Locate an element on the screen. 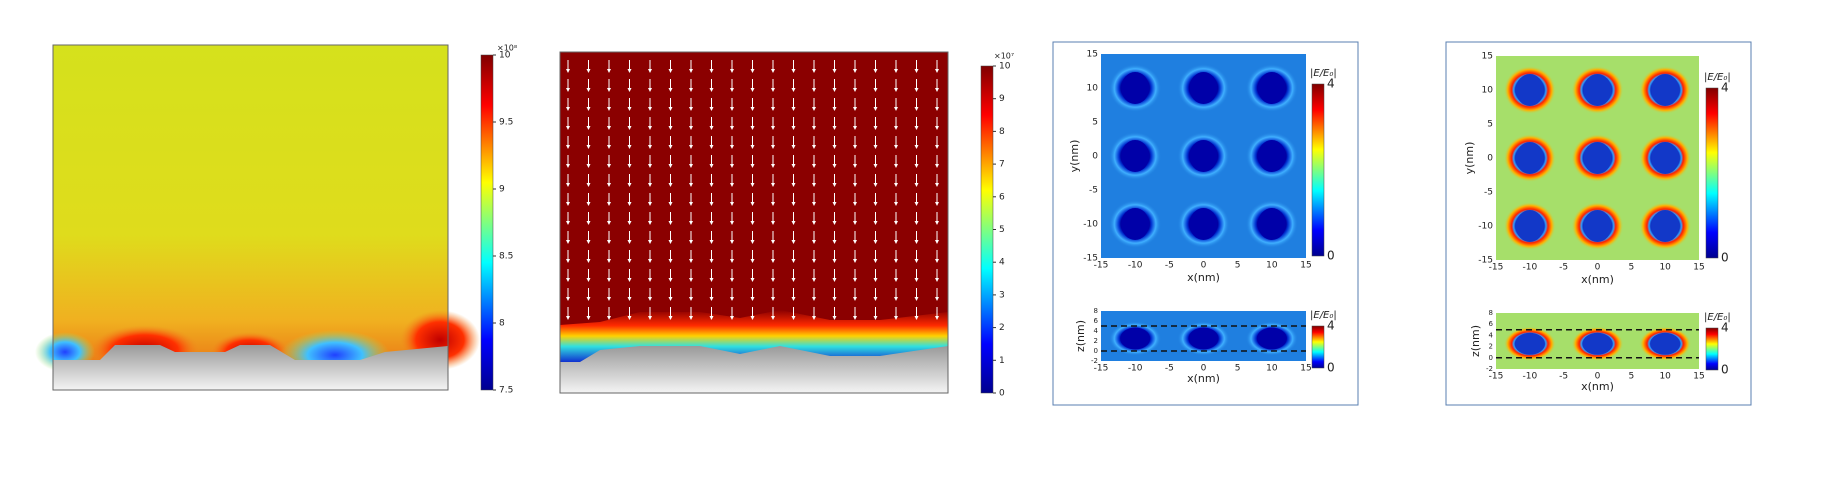 The image size is (1840, 478). colorbar-exponent: ×10⁸ is located at coordinates (507, 48).